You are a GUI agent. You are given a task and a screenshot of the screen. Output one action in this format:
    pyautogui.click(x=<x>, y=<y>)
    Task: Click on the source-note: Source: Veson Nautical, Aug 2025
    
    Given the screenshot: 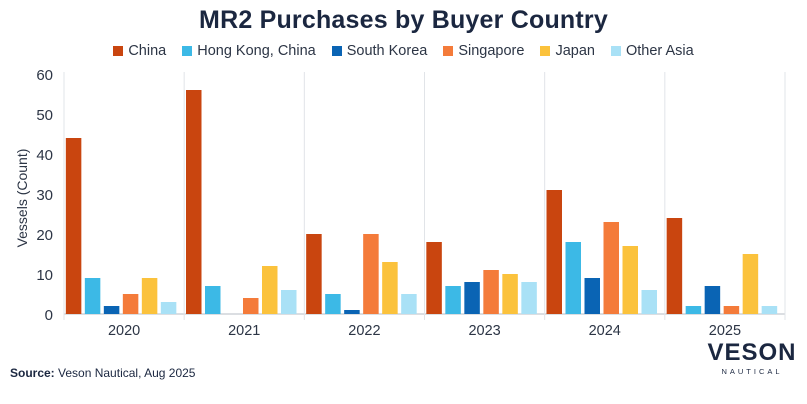 What is the action you would take?
    pyautogui.click(x=102, y=373)
    